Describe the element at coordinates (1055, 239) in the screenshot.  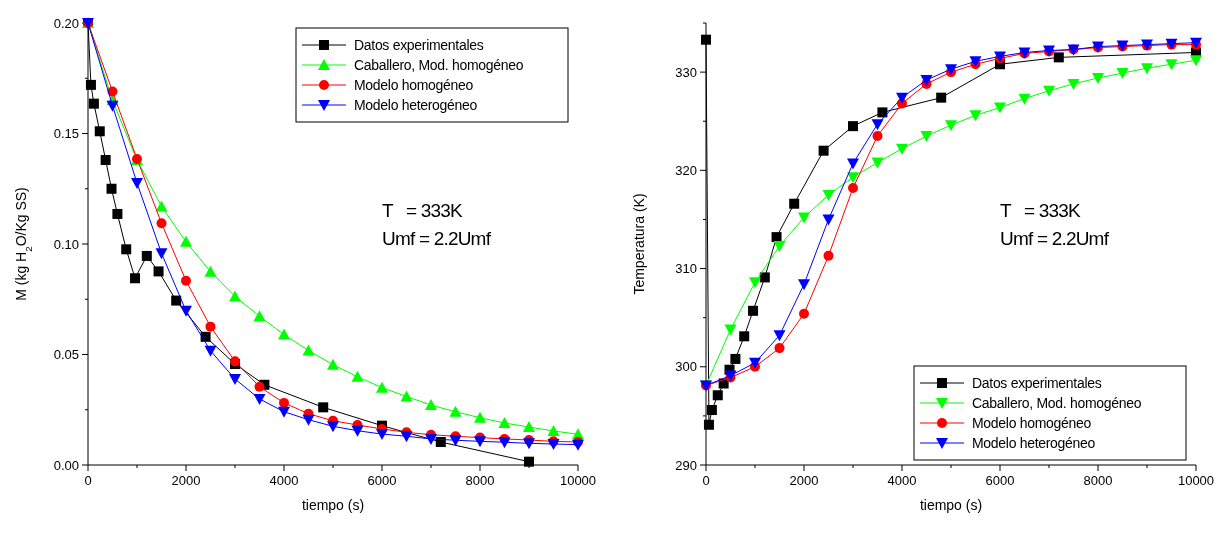
I see `annotation: Umf = 2.2Umf` at that location.